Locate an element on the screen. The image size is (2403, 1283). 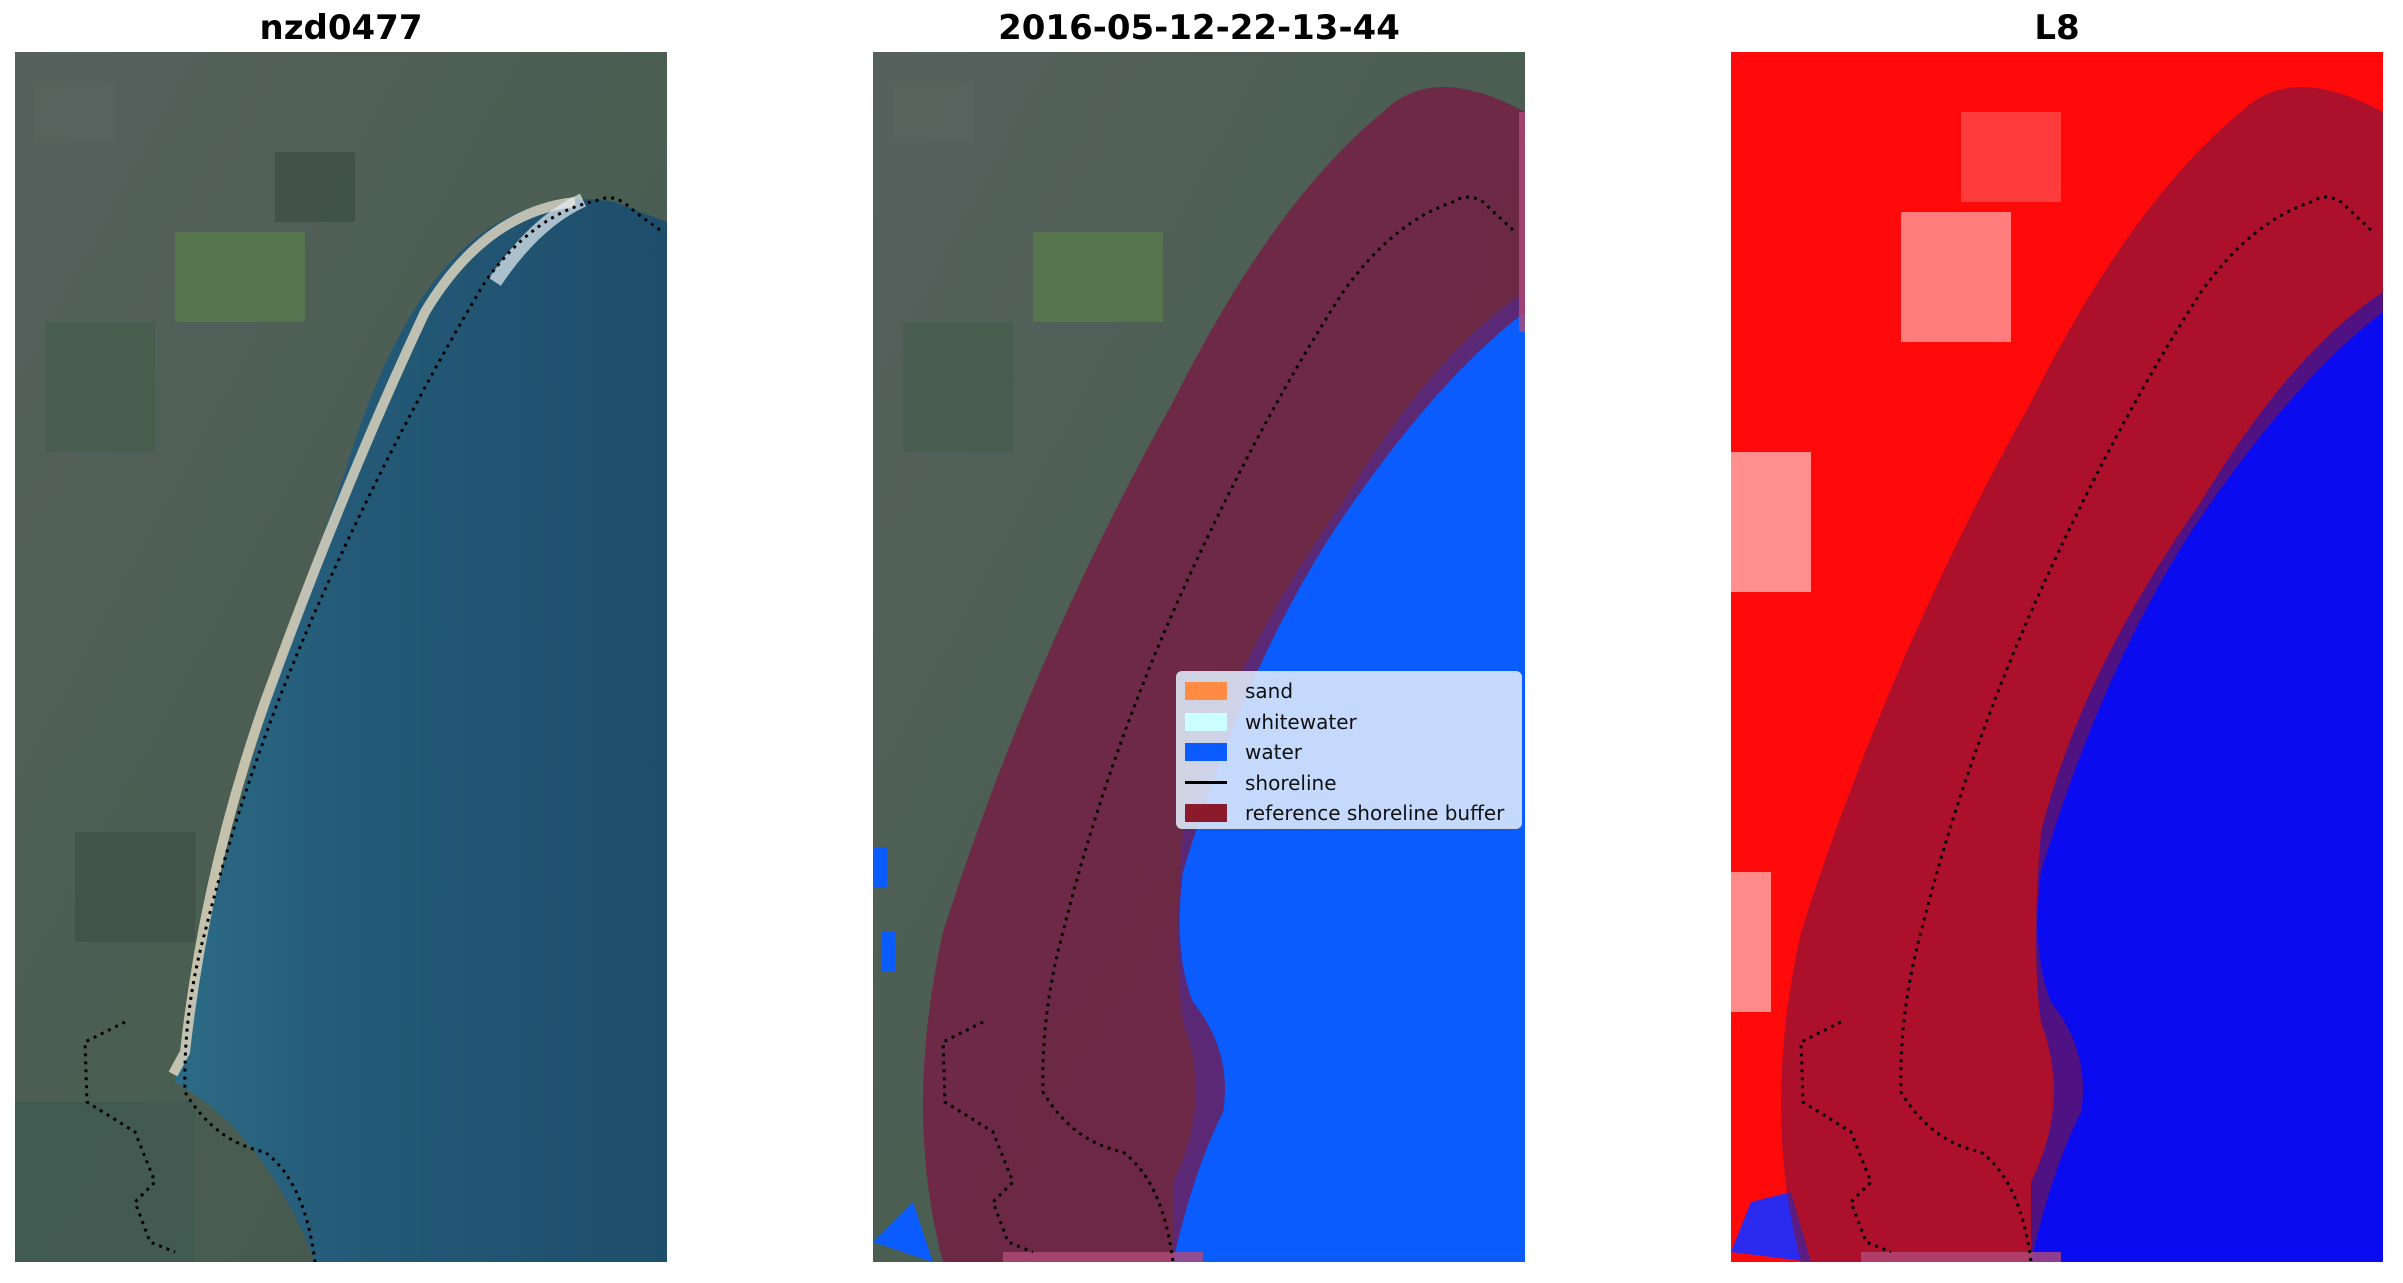
legend-label-sand: sand is located at coordinates (1269, 691).